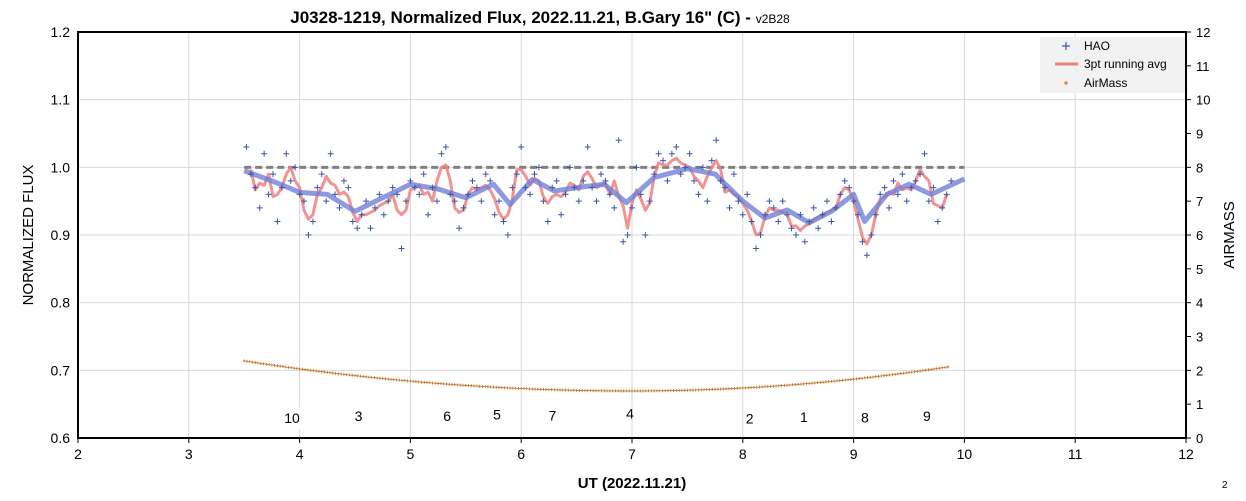 Image resolution: width=1246 pixels, height=501 pixels. I want to click on annotation-label: 6, so click(447, 416).